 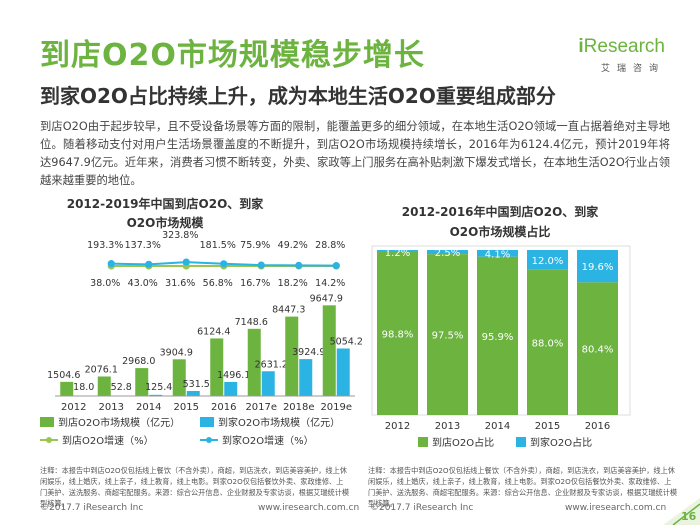 I want to click on label-store-share-2016: 80.4%, so click(x=598, y=350).